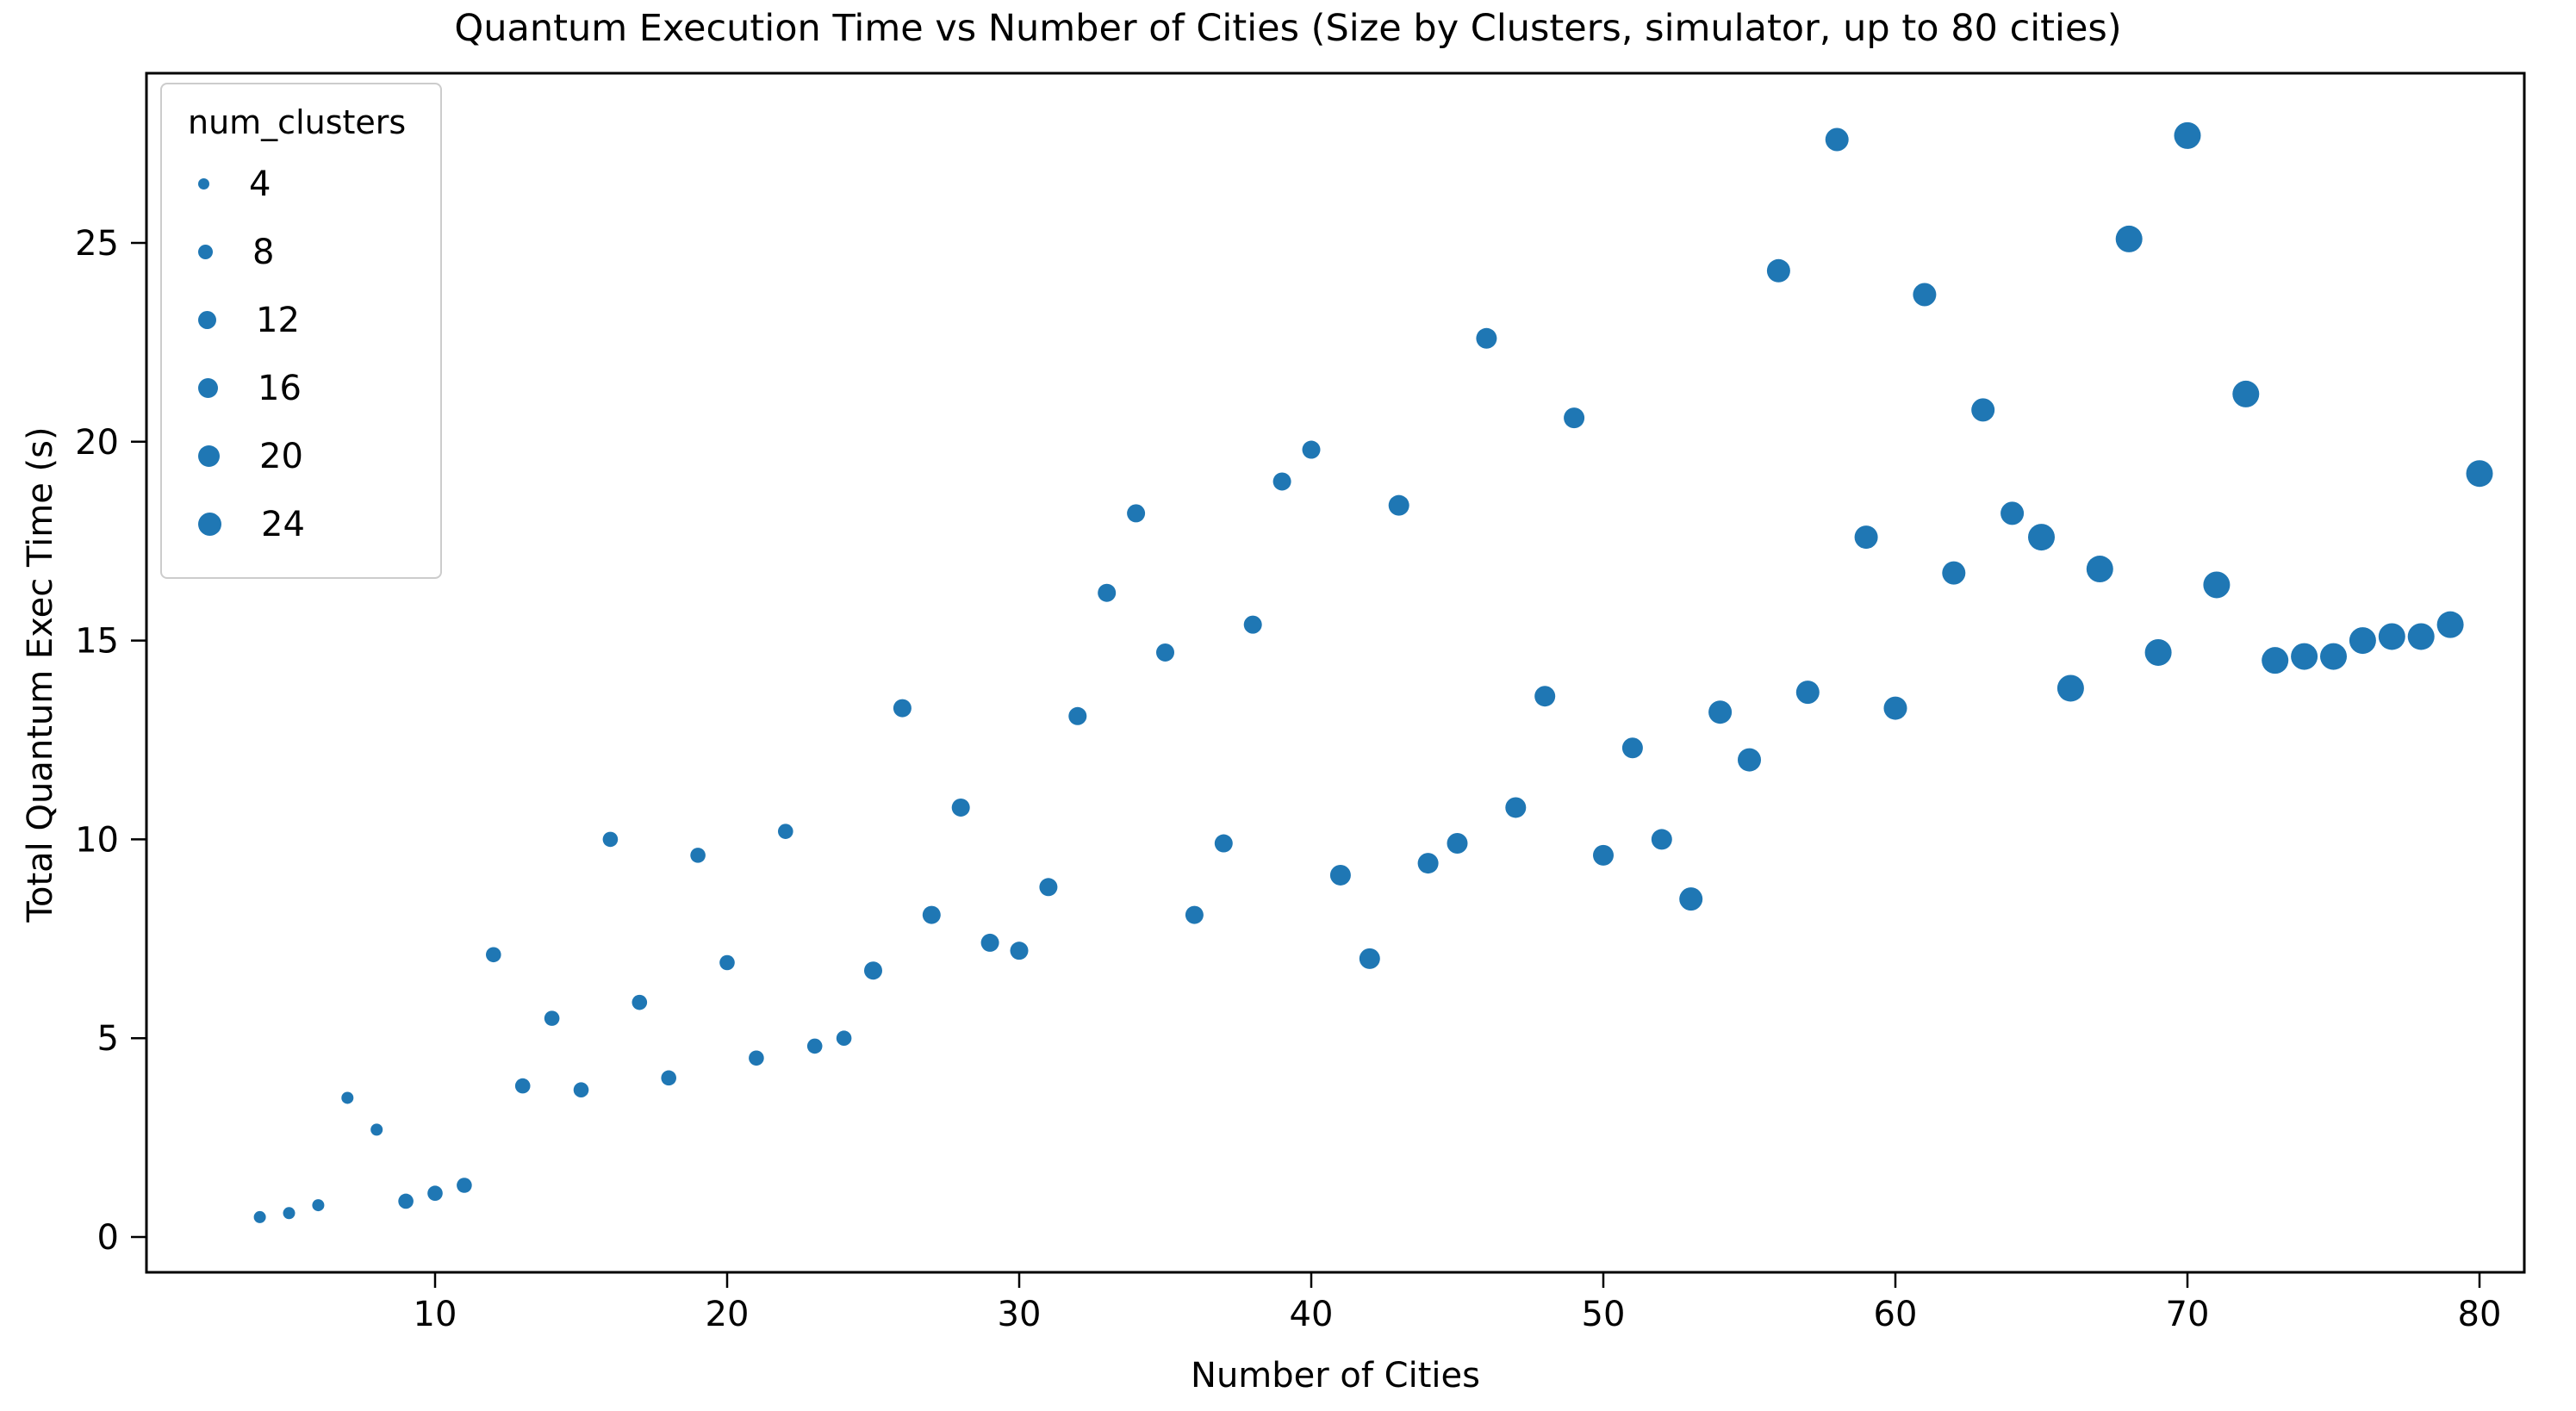  What do you see at coordinates (97, 840) in the screenshot?
I see `y-tick-label: 10` at bounding box center [97, 840].